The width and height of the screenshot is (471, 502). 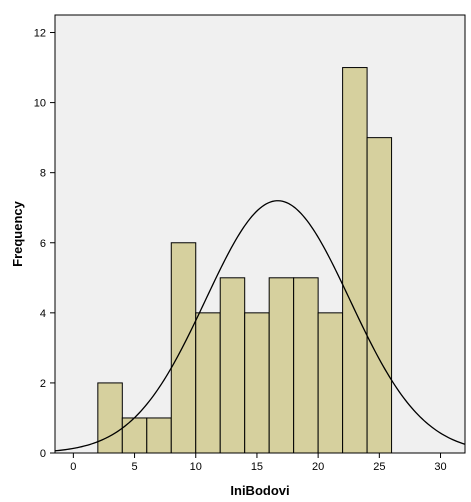 What do you see at coordinates (43, 174) in the screenshot?
I see `y-tick-label: 8` at bounding box center [43, 174].